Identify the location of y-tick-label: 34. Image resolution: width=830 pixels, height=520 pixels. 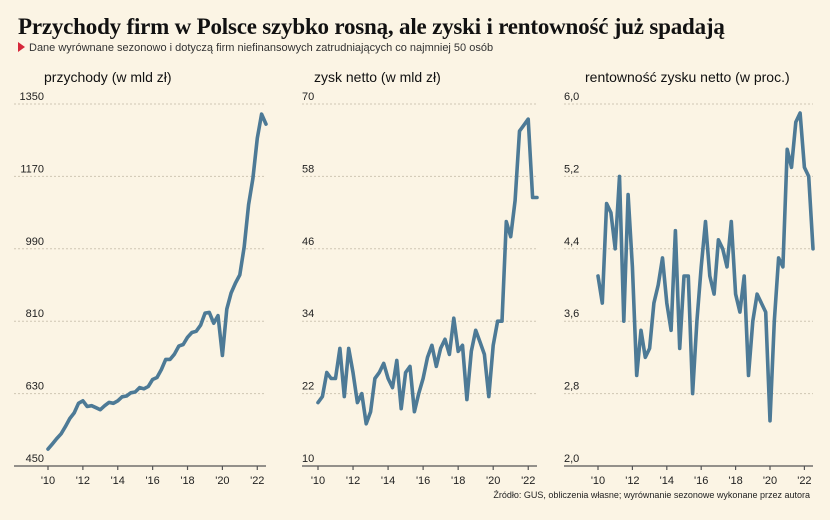
(308, 314).